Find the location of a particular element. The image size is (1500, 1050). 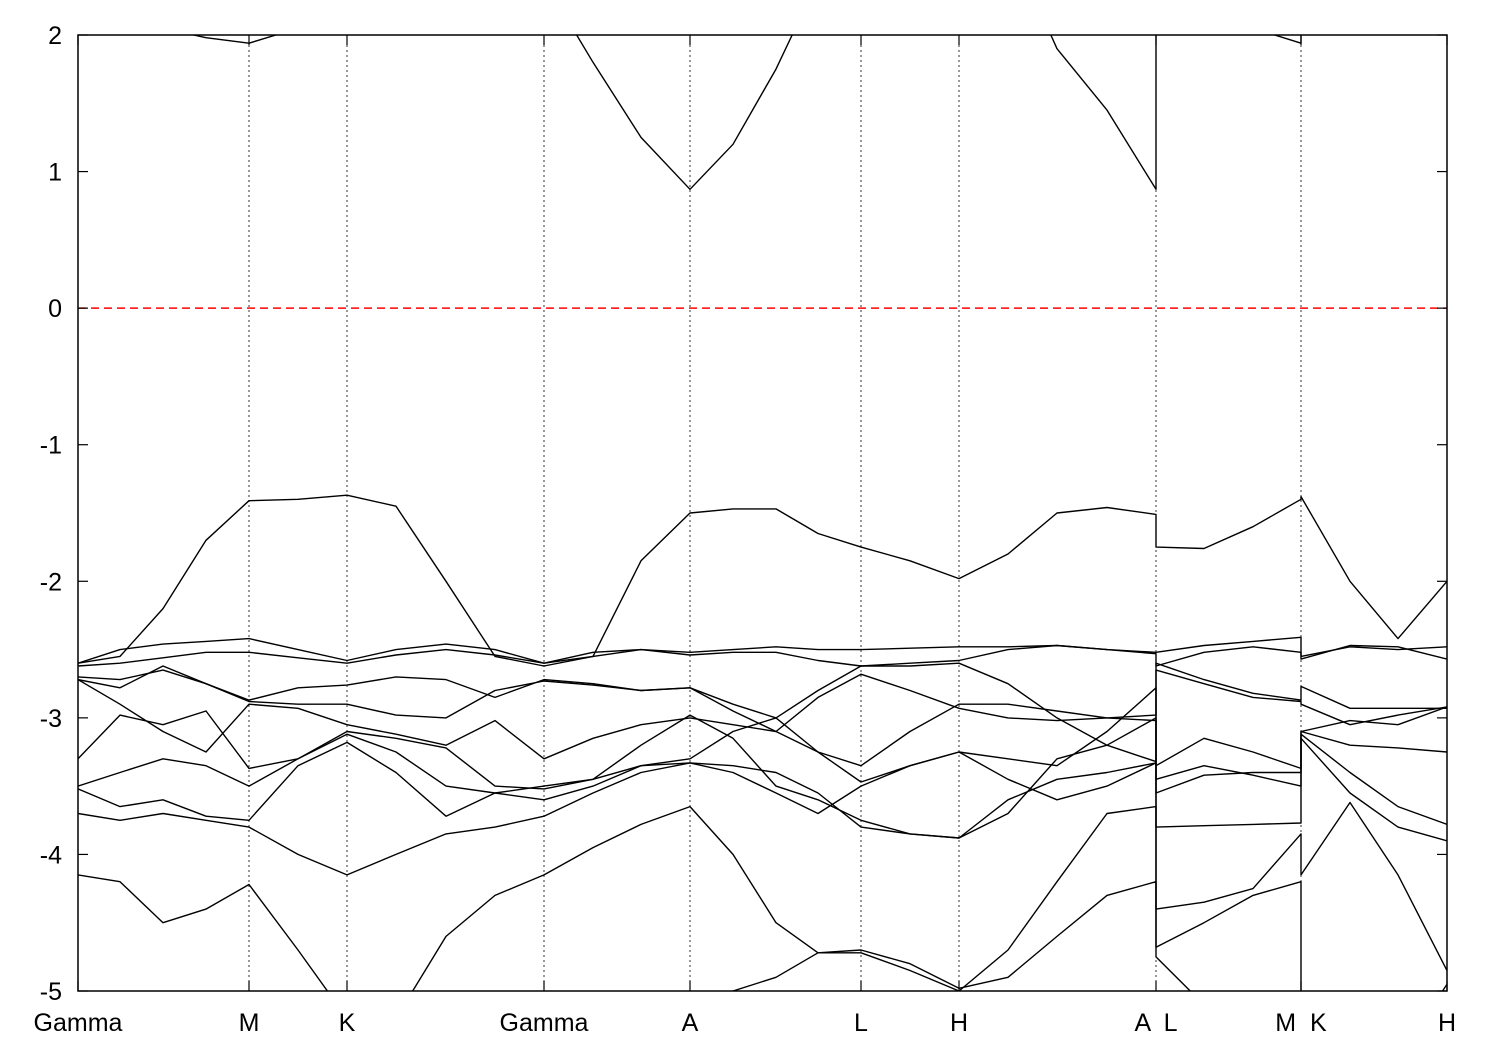

x-tick-label: K is located at coordinates (347, 1023).